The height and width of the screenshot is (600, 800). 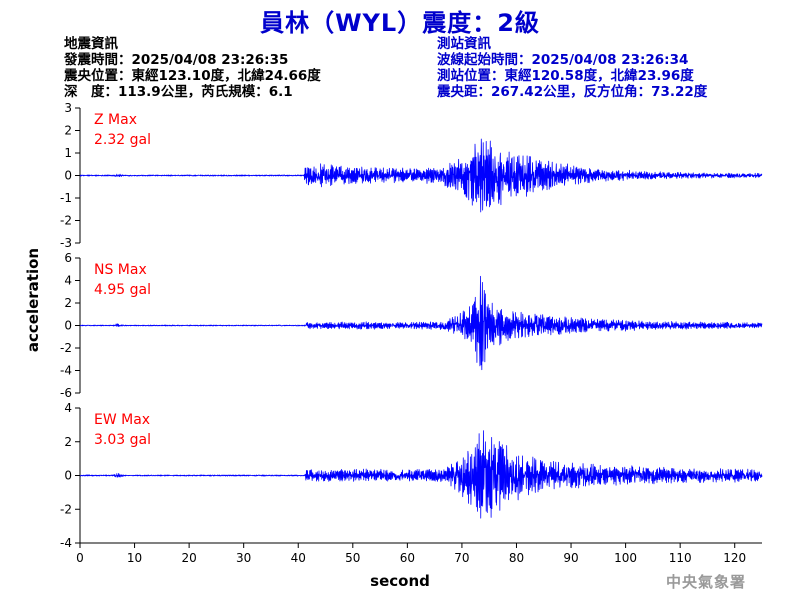 I want to click on x-tick-label: 60, so click(x=407, y=558).